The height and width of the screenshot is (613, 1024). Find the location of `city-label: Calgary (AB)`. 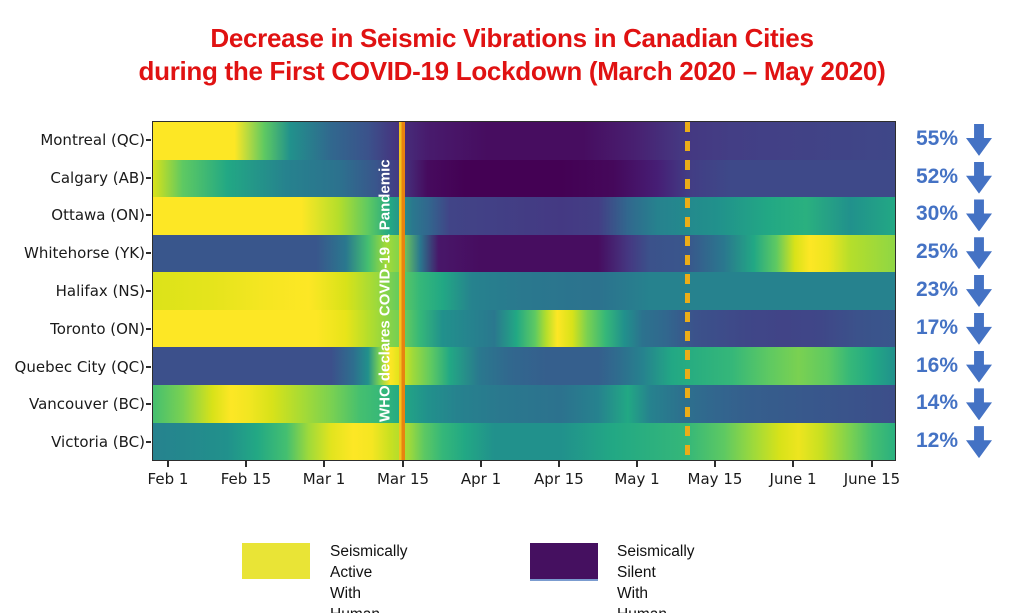

city-label: Calgary (AB) is located at coordinates (97, 177).